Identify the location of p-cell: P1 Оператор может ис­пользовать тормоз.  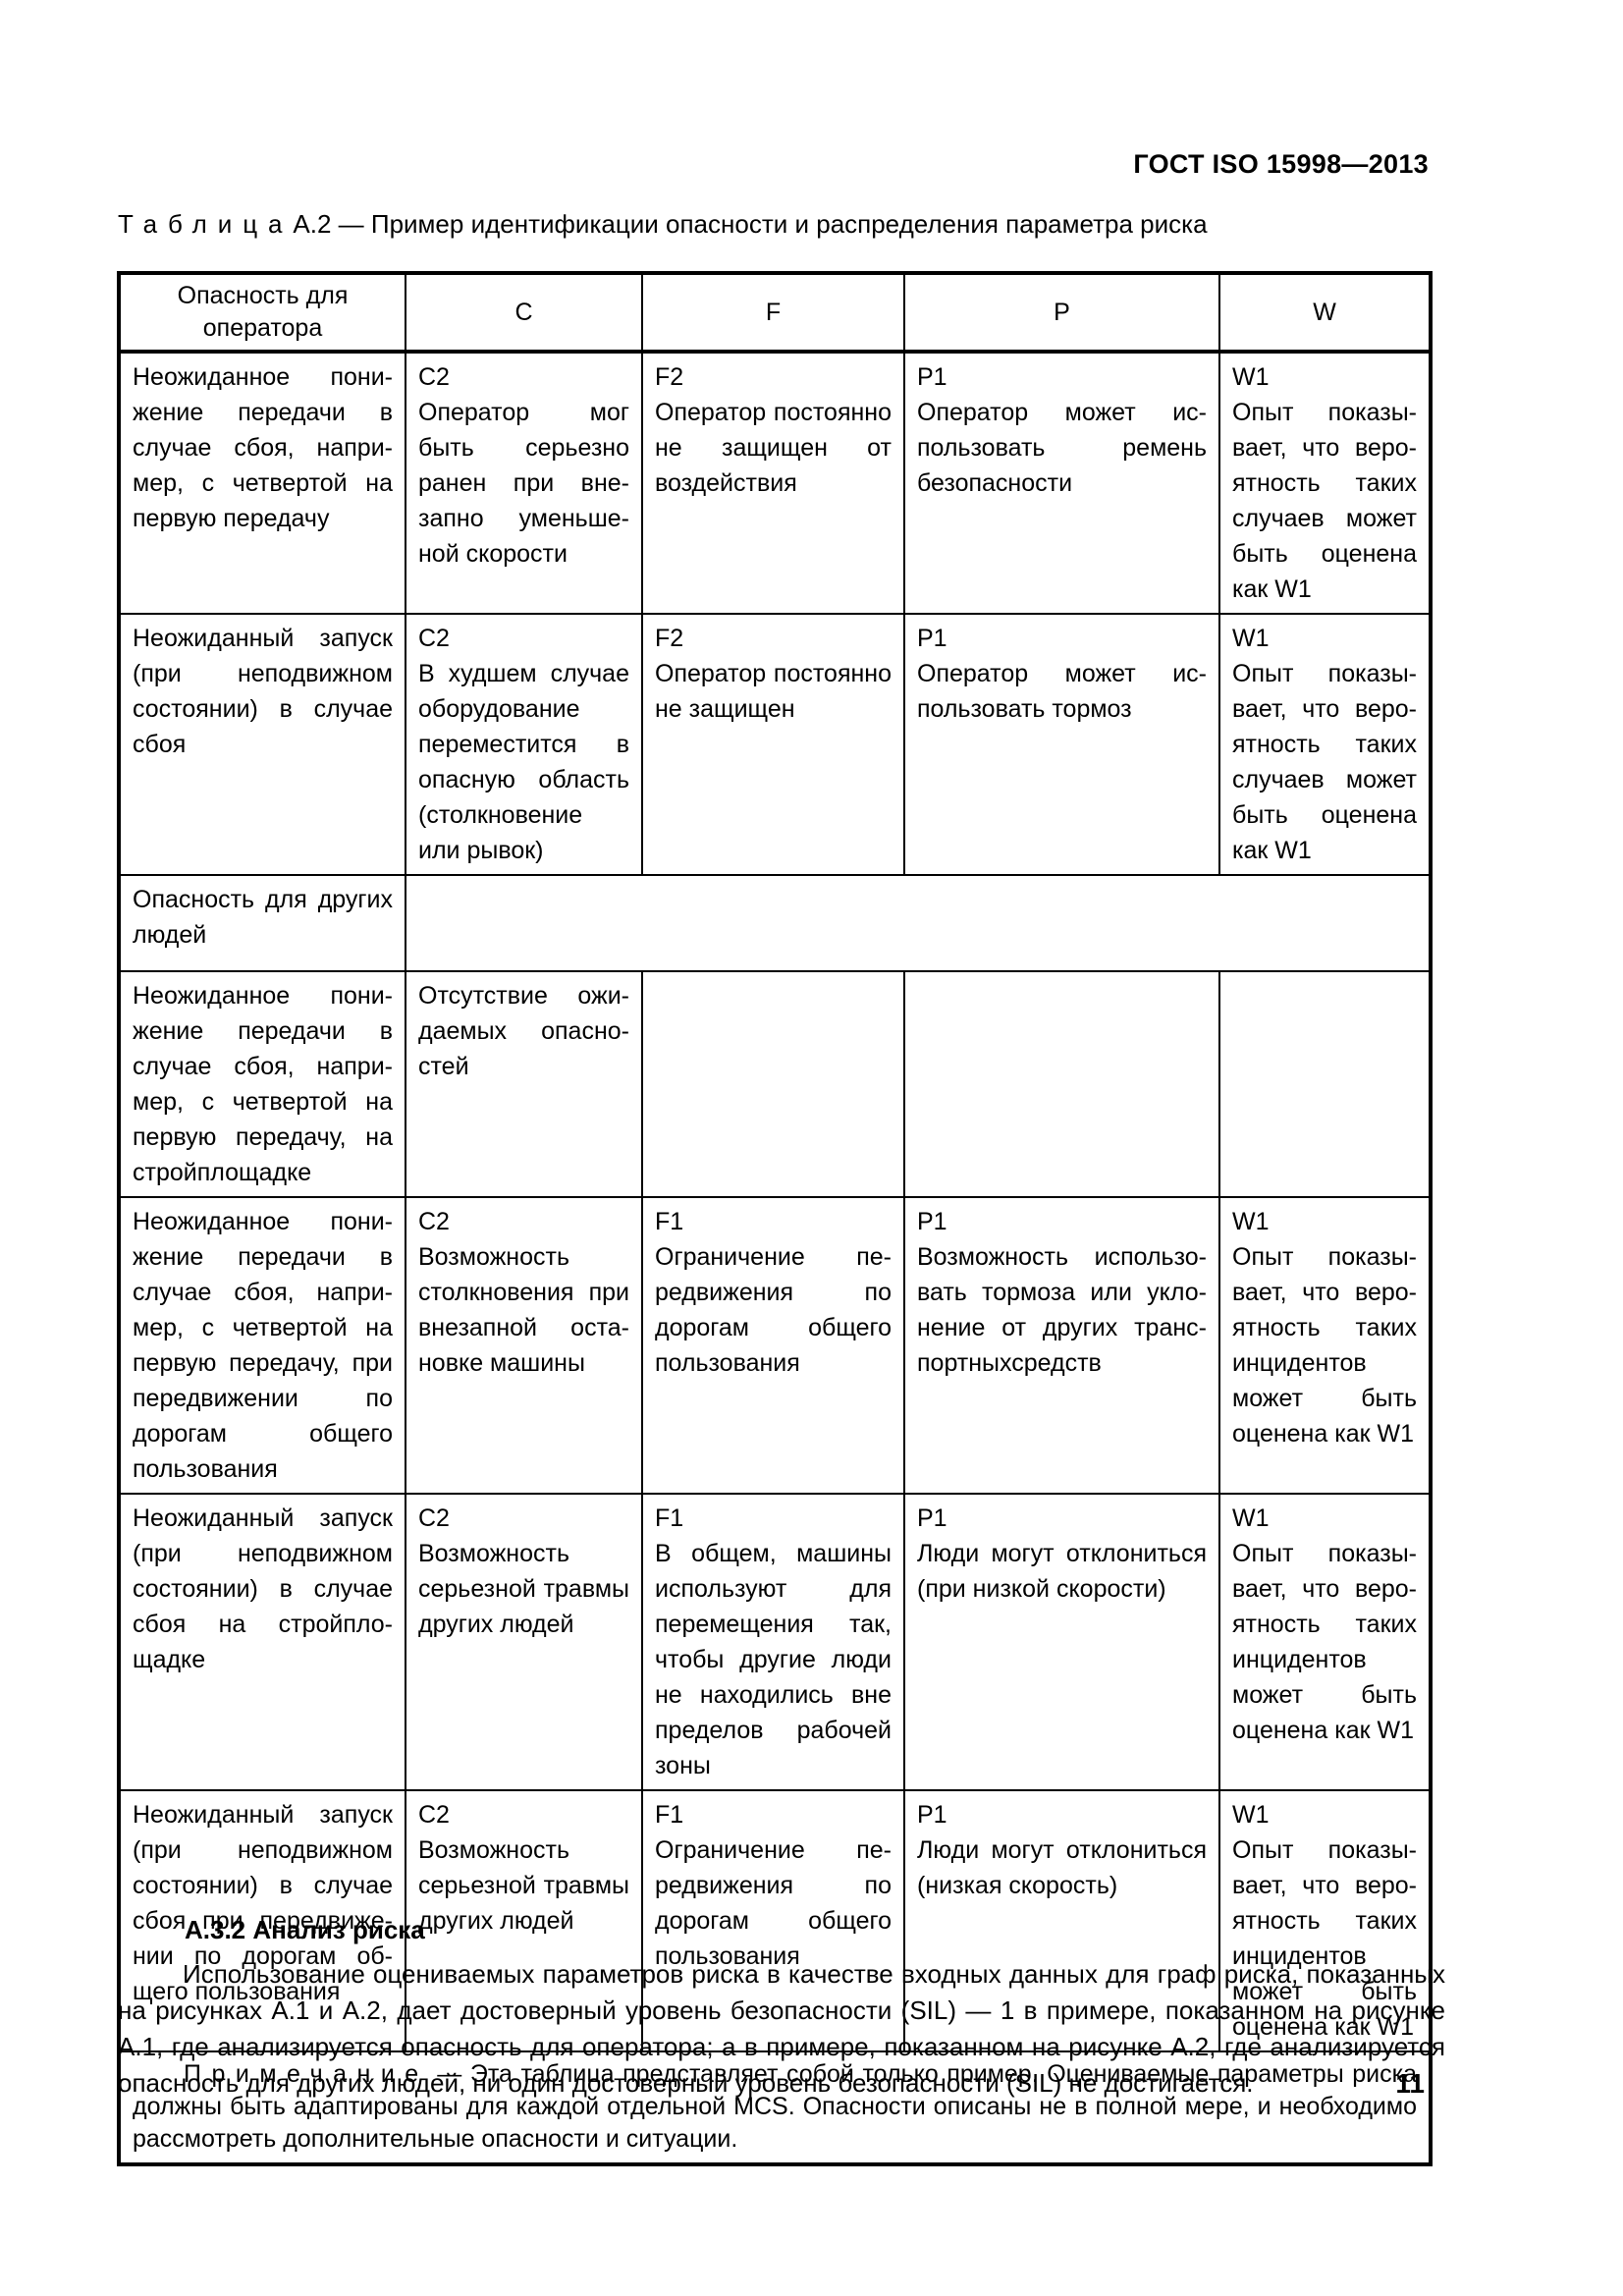
(1061, 744).